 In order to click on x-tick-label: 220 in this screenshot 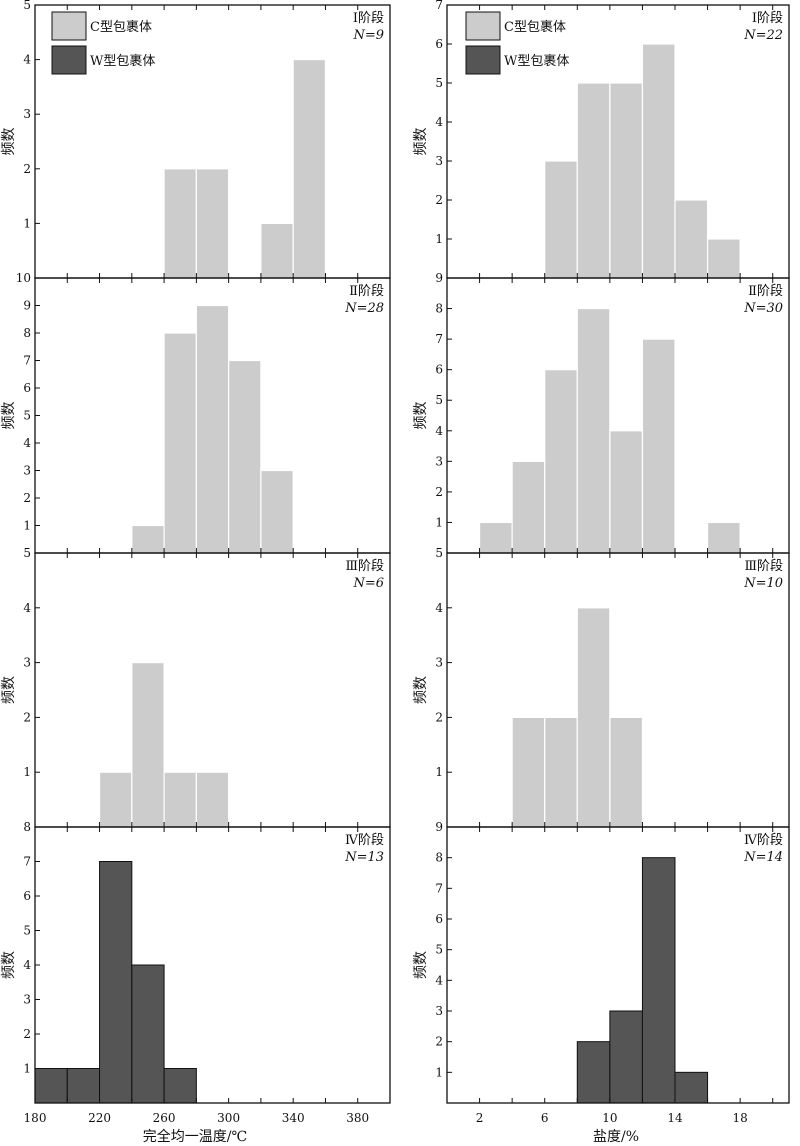, I will do `click(99, 1118)`.